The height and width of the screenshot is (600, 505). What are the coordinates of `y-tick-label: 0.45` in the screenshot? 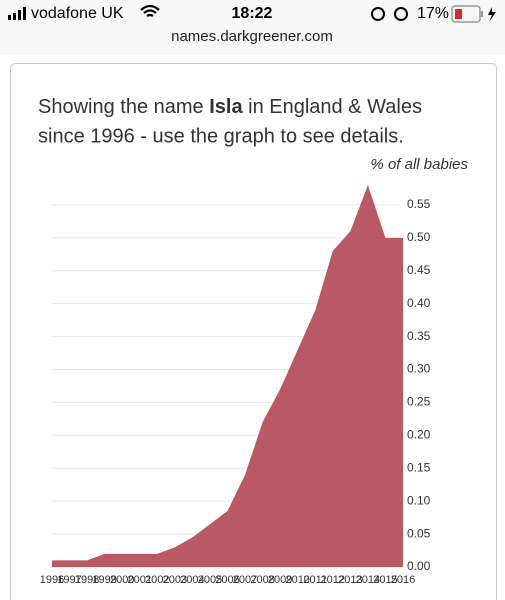 It's located at (419, 270).